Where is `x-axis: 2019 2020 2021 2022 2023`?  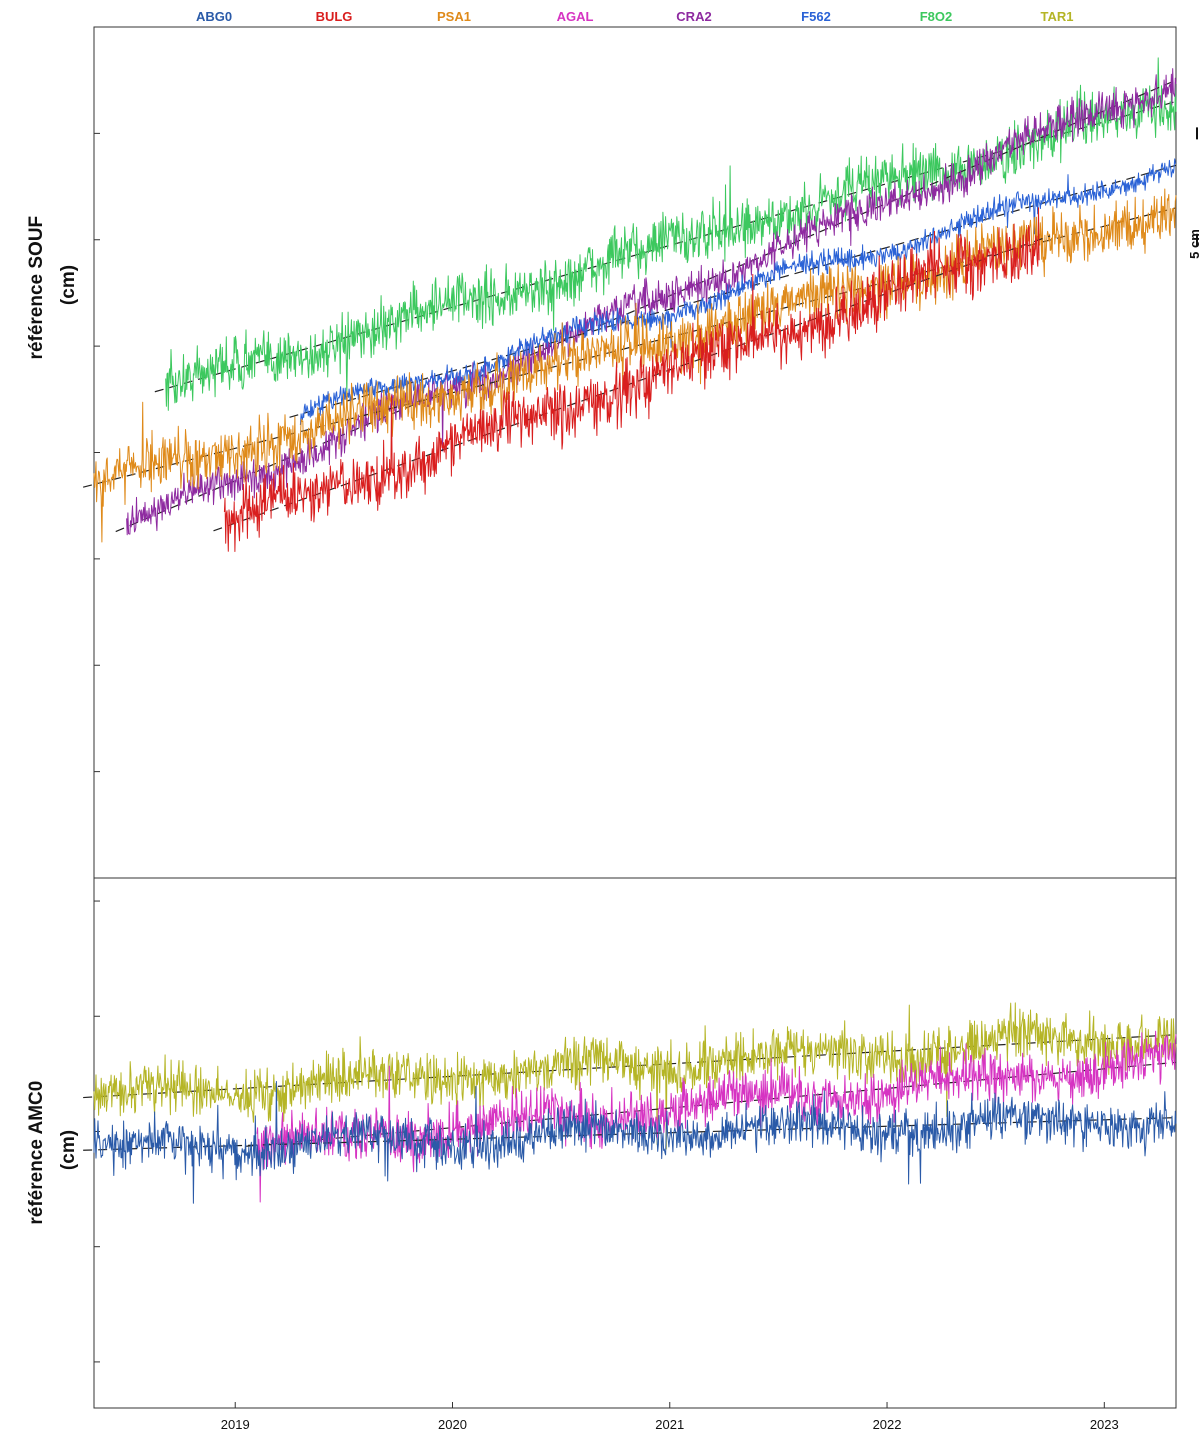 x-axis: 2019 2020 2021 2022 2023 is located at coordinates (670, 1416).